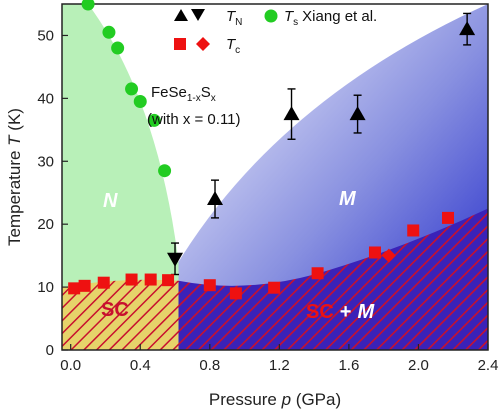  What do you see at coordinates (115, 310) in the screenshot?
I see `region-sc-label: SC` at bounding box center [115, 310].